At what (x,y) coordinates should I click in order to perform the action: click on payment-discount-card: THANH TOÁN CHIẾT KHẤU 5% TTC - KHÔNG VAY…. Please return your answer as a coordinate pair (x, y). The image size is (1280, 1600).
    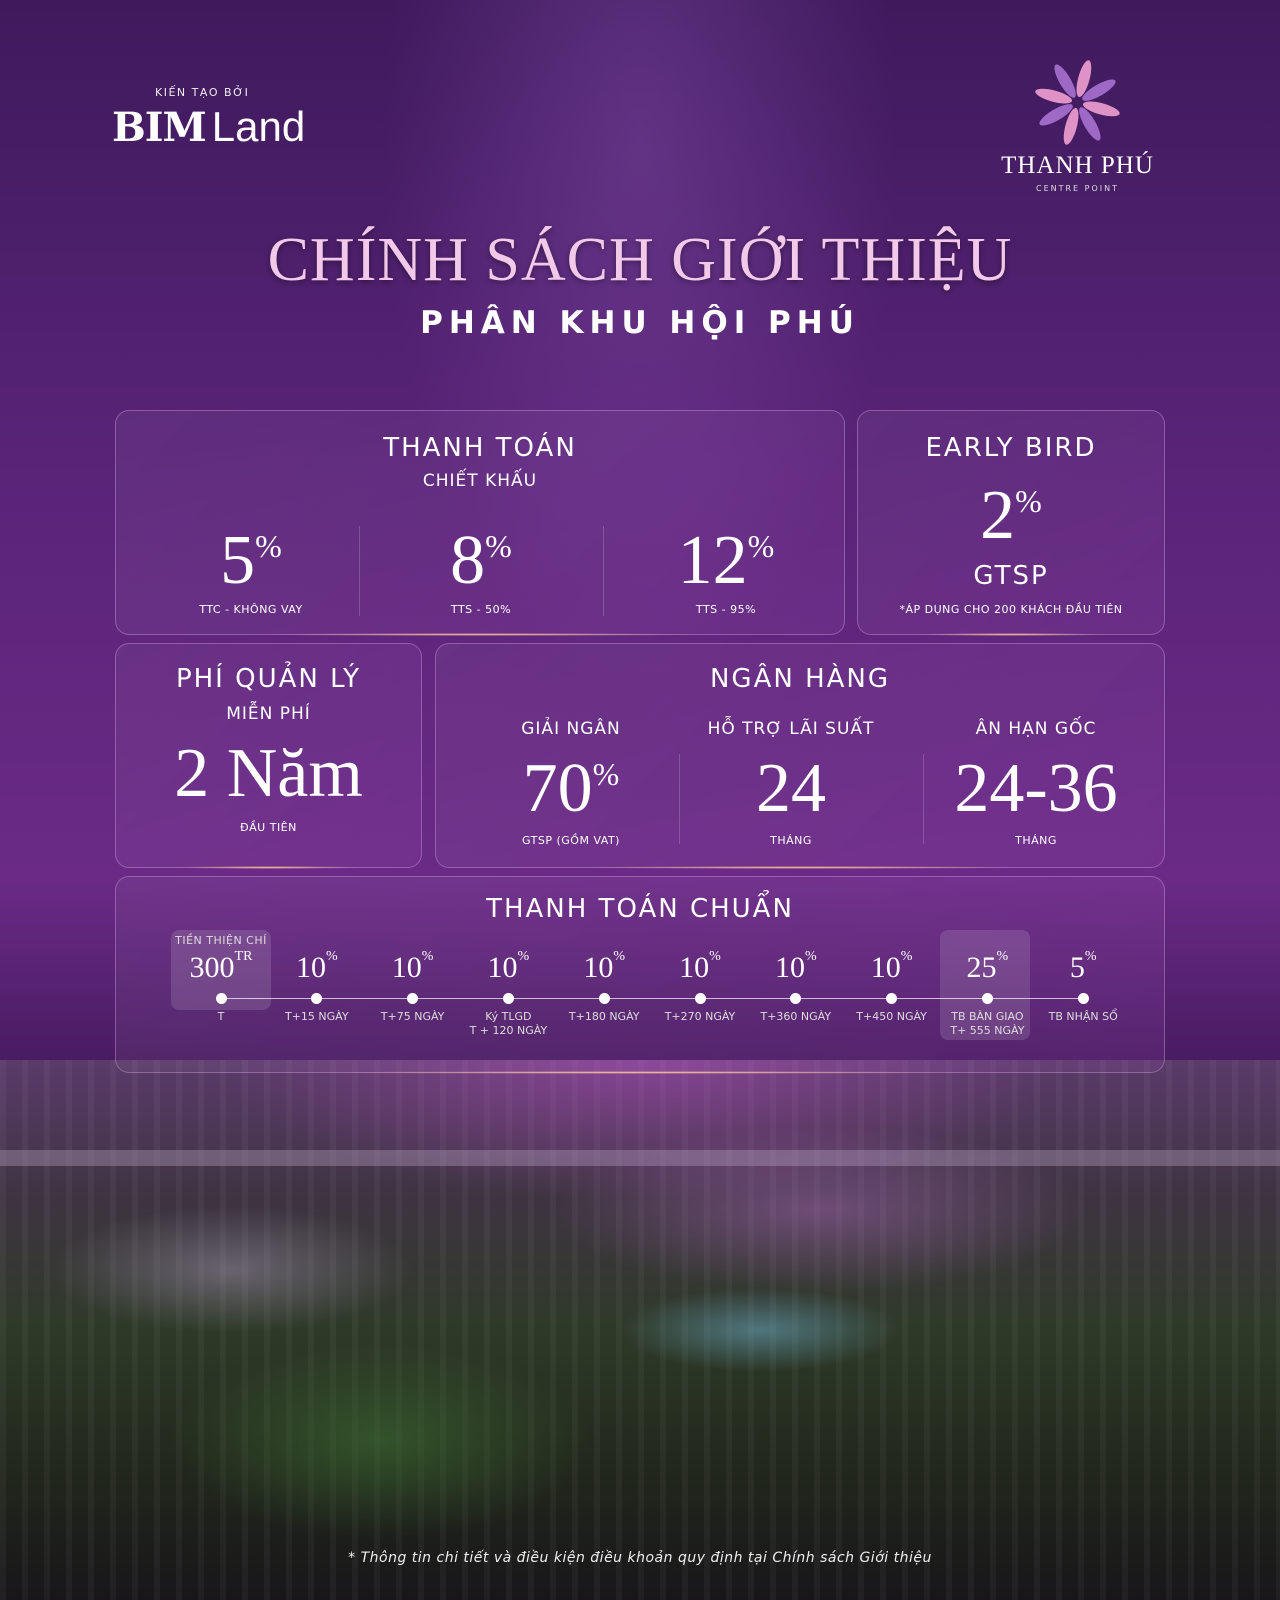
    Looking at the image, I should click on (480, 523).